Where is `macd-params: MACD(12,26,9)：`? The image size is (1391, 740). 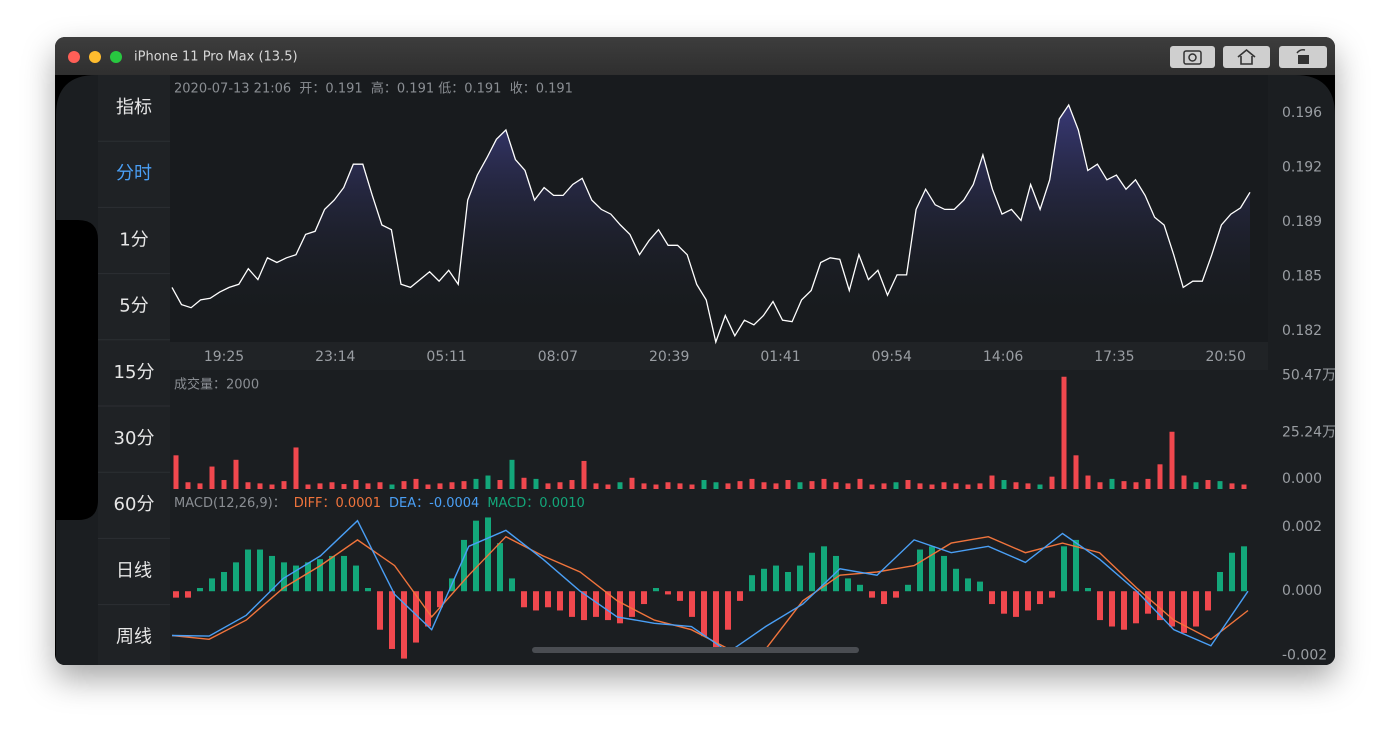 macd-params: MACD(12,26,9)： is located at coordinates (230, 503).